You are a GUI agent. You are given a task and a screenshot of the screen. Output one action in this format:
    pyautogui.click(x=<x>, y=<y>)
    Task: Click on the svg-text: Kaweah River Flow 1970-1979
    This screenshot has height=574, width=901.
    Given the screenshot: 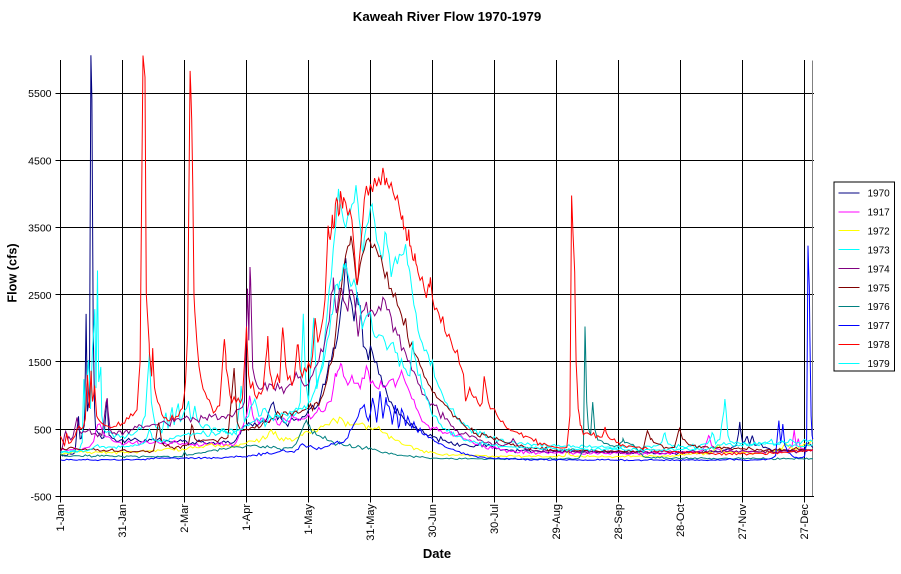 What is the action you would take?
    pyautogui.click(x=447, y=16)
    